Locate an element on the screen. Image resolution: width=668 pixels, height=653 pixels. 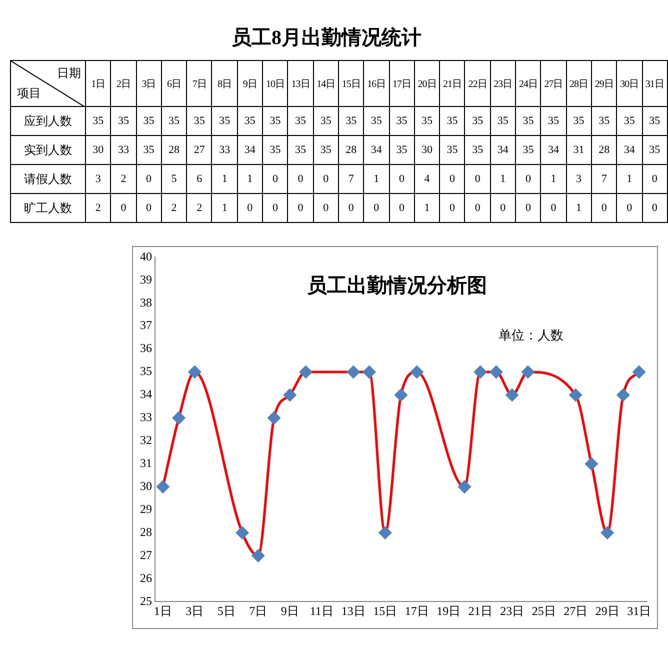
x-tick-label: 22日 is located at coordinates (477, 83).